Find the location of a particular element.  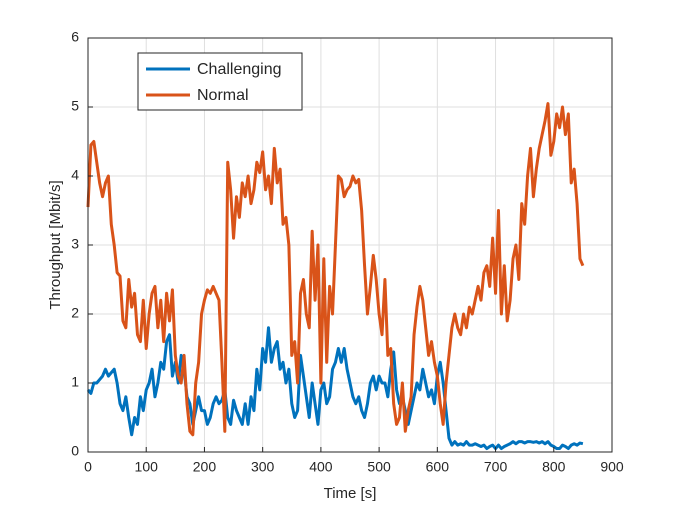

x-tick-label: 900 is located at coordinates (612, 467).